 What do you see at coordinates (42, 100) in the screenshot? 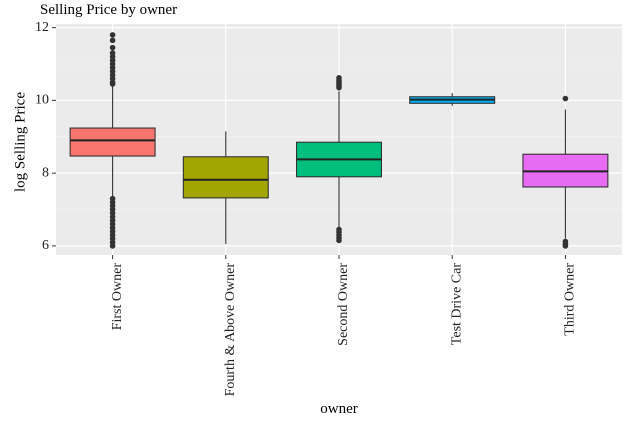
I see `y-tick-label: 10` at bounding box center [42, 100].